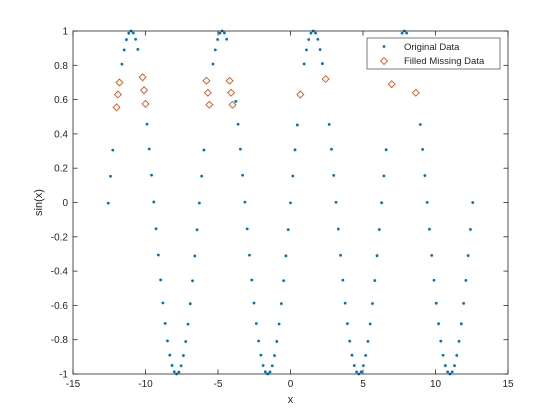 Image resolution: width=560 pixels, height=420 pixels. I want to click on y-tick-label: -1, so click(63, 375).